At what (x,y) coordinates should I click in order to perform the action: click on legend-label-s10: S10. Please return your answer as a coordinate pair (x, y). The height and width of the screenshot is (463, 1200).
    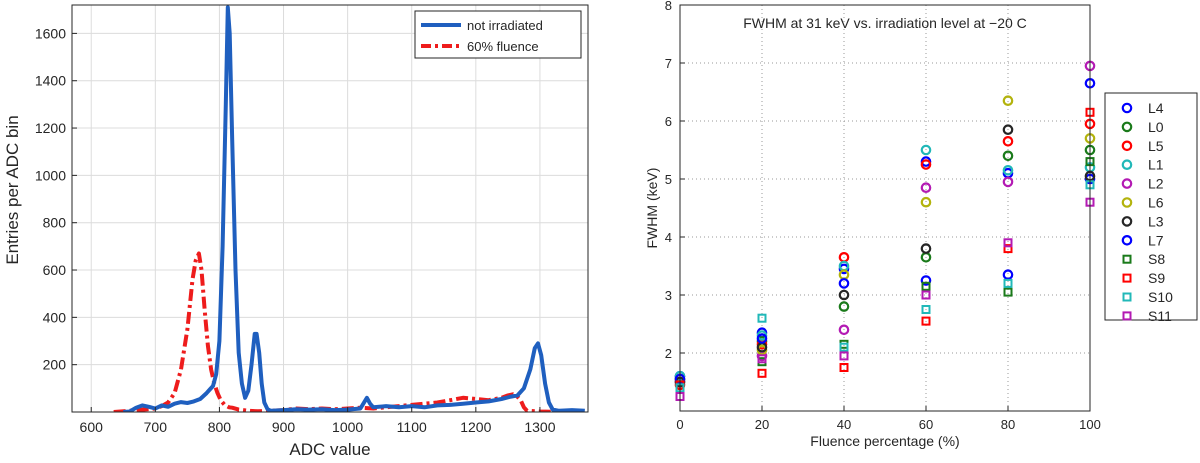
    Looking at the image, I should click on (1160, 297).